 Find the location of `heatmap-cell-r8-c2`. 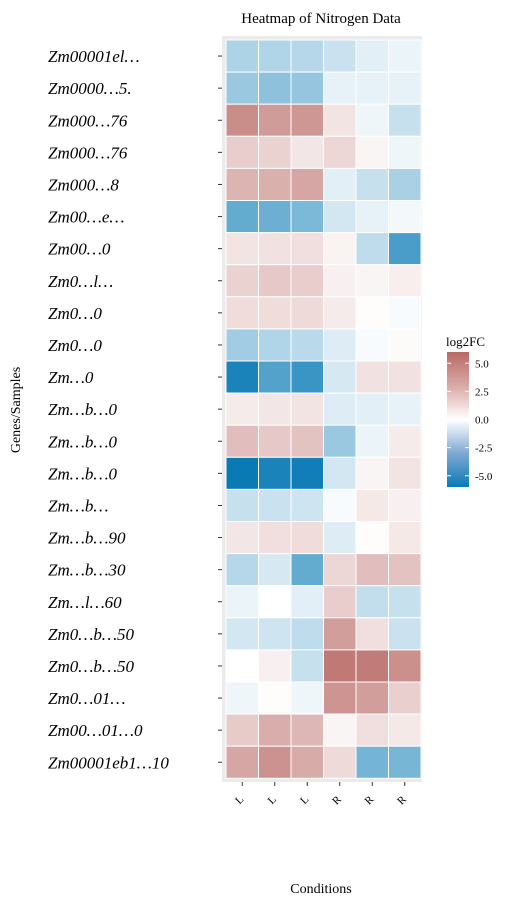

heatmap-cell-r8-c2 is located at coordinates (307, 313).